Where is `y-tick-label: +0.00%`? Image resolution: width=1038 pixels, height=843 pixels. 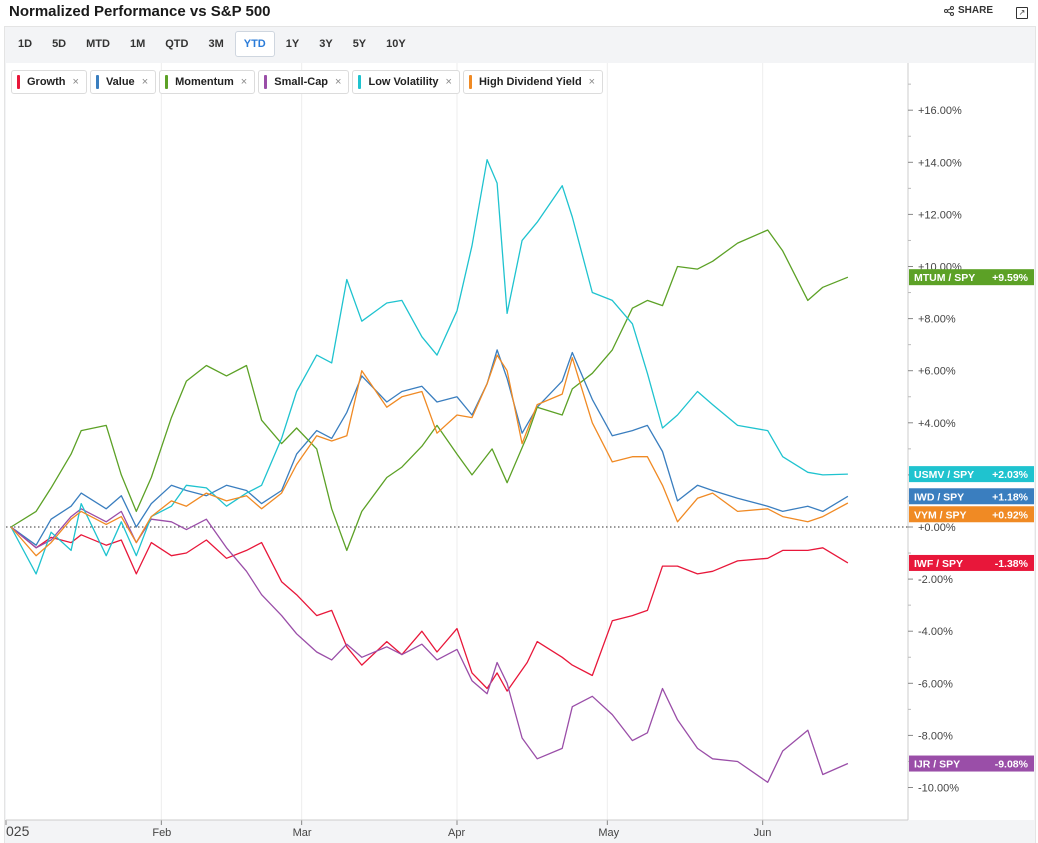
y-tick-label: +0.00% is located at coordinates (937, 528).